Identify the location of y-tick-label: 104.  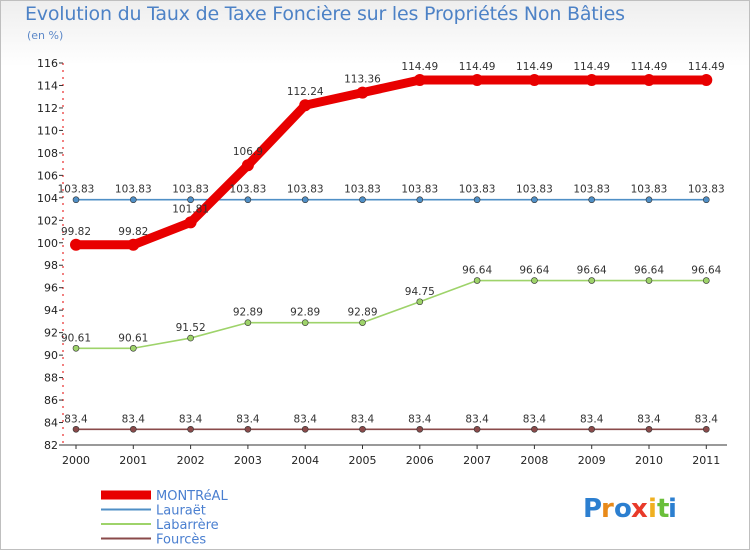
(47, 198).